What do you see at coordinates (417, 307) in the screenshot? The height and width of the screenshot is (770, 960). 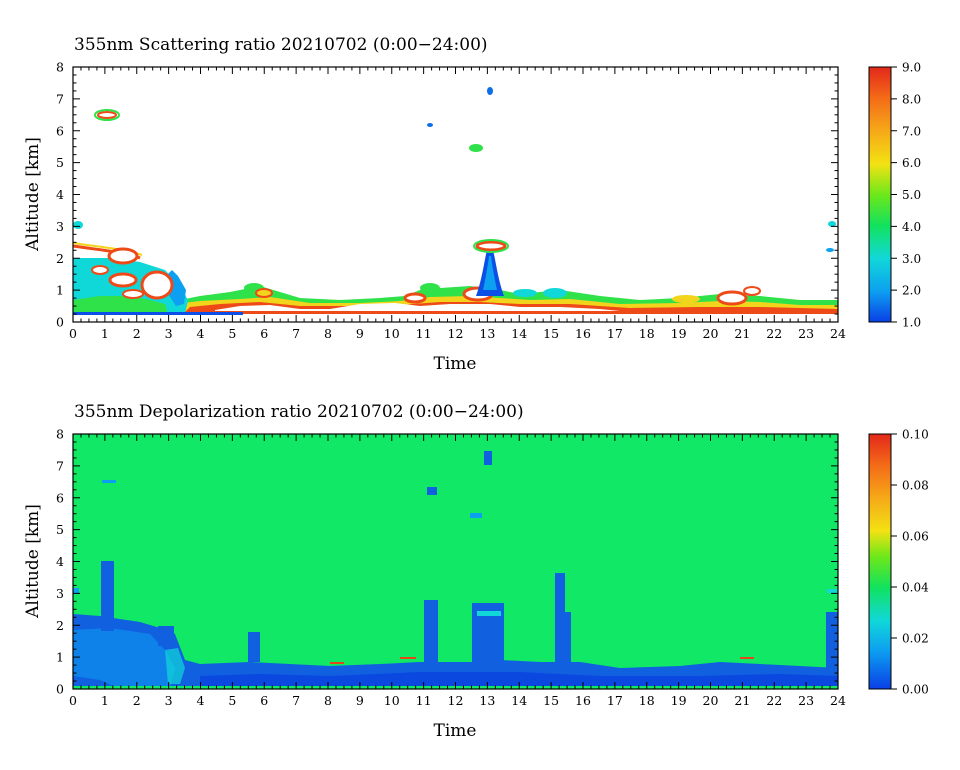 I see `sr-boundary-layer-core` at bounding box center [417, 307].